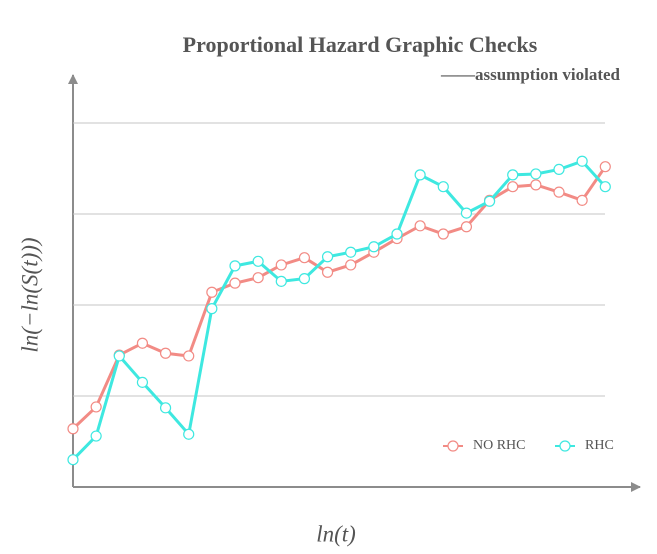 This screenshot has width=657, height=554. Describe the element at coordinates (499, 445) in the screenshot. I see `legend-label: NO RHC` at that location.